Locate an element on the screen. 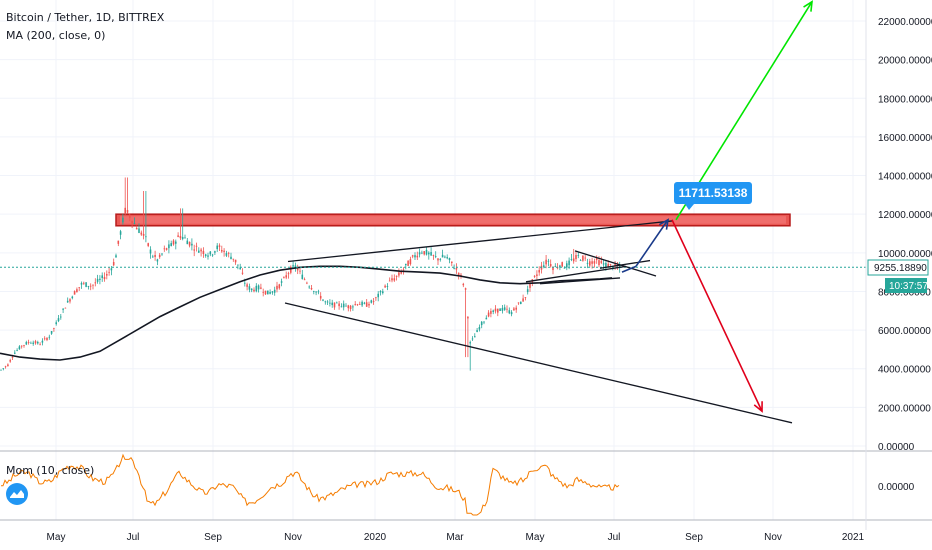 Image resolution: width=932 pixels, height=550 pixels. price-tick-label: 6000.00000 is located at coordinates (904, 331).